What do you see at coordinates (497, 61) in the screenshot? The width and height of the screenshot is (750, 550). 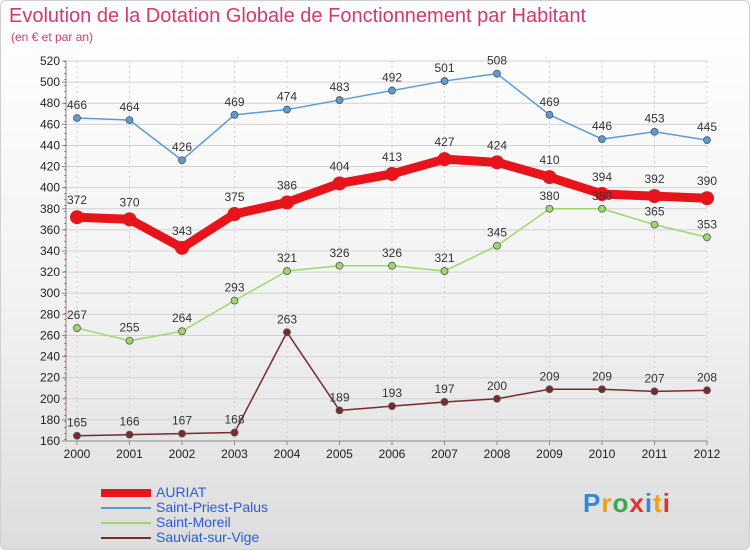 I see `data-label: 508` at bounding box center [497, 61].